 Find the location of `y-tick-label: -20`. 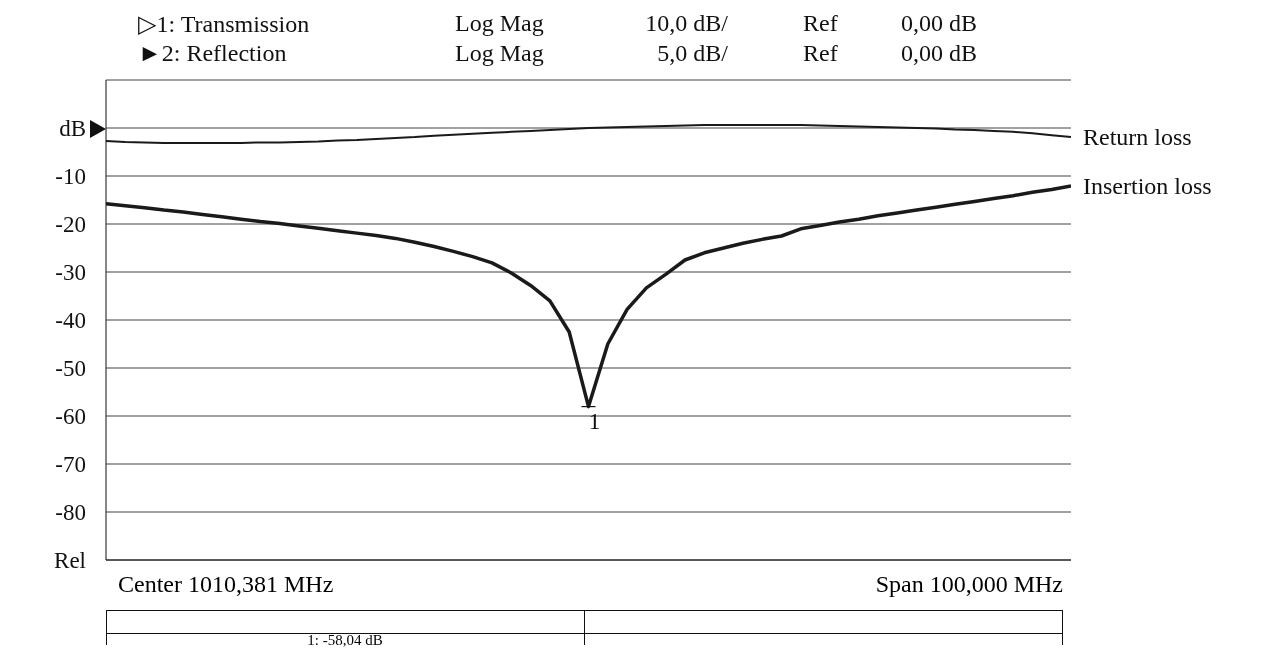

y-tick-label: -20 is located at coordinates (70, 225).